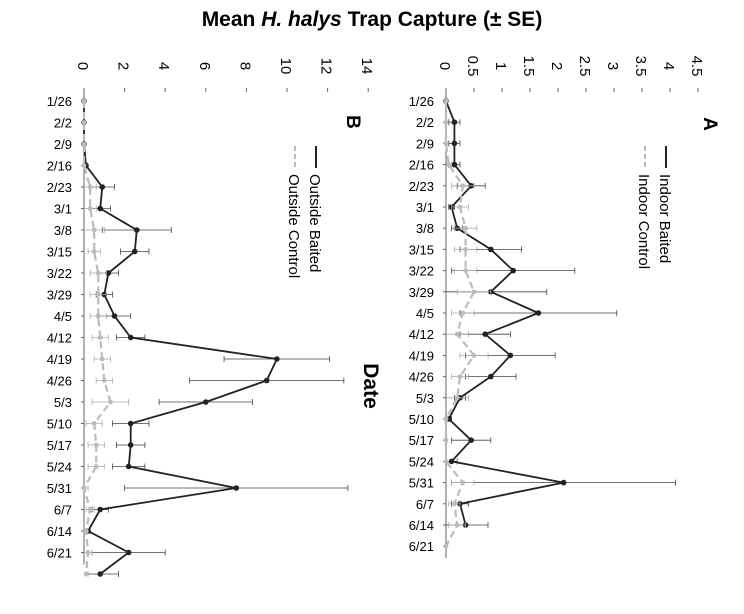 This screenshot has width=744, height=614. Describe the element at coordinates (82, 66) in the screenshot. I see `value-tick-label: 0` at that location.